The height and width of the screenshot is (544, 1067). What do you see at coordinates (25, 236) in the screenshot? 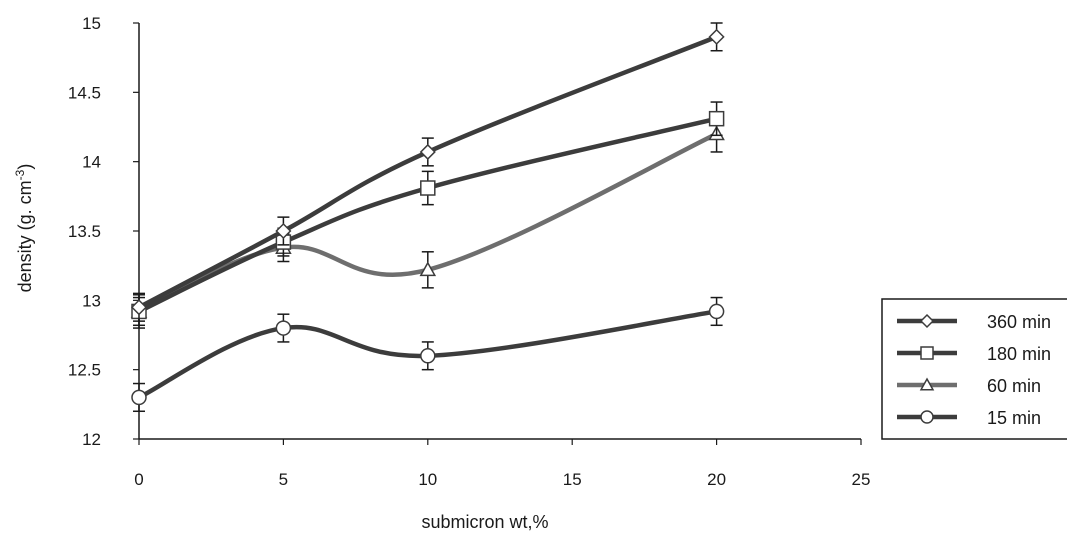
I see `y-axis-title-main: density (g. cm` at bounding box center [25, 236].